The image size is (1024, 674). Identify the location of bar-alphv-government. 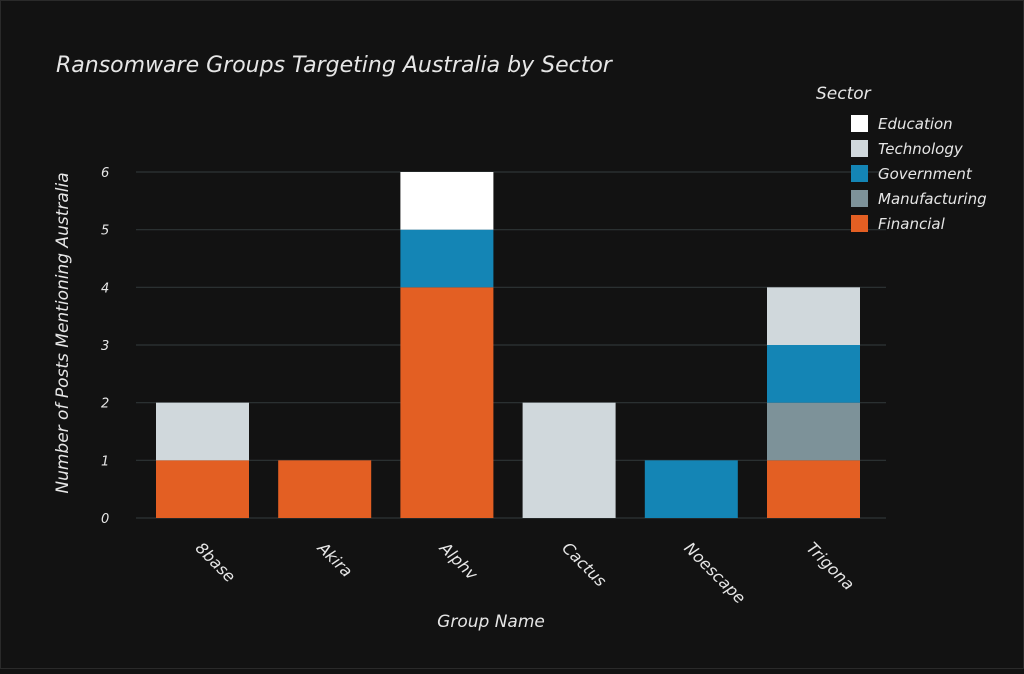
(447, 258).